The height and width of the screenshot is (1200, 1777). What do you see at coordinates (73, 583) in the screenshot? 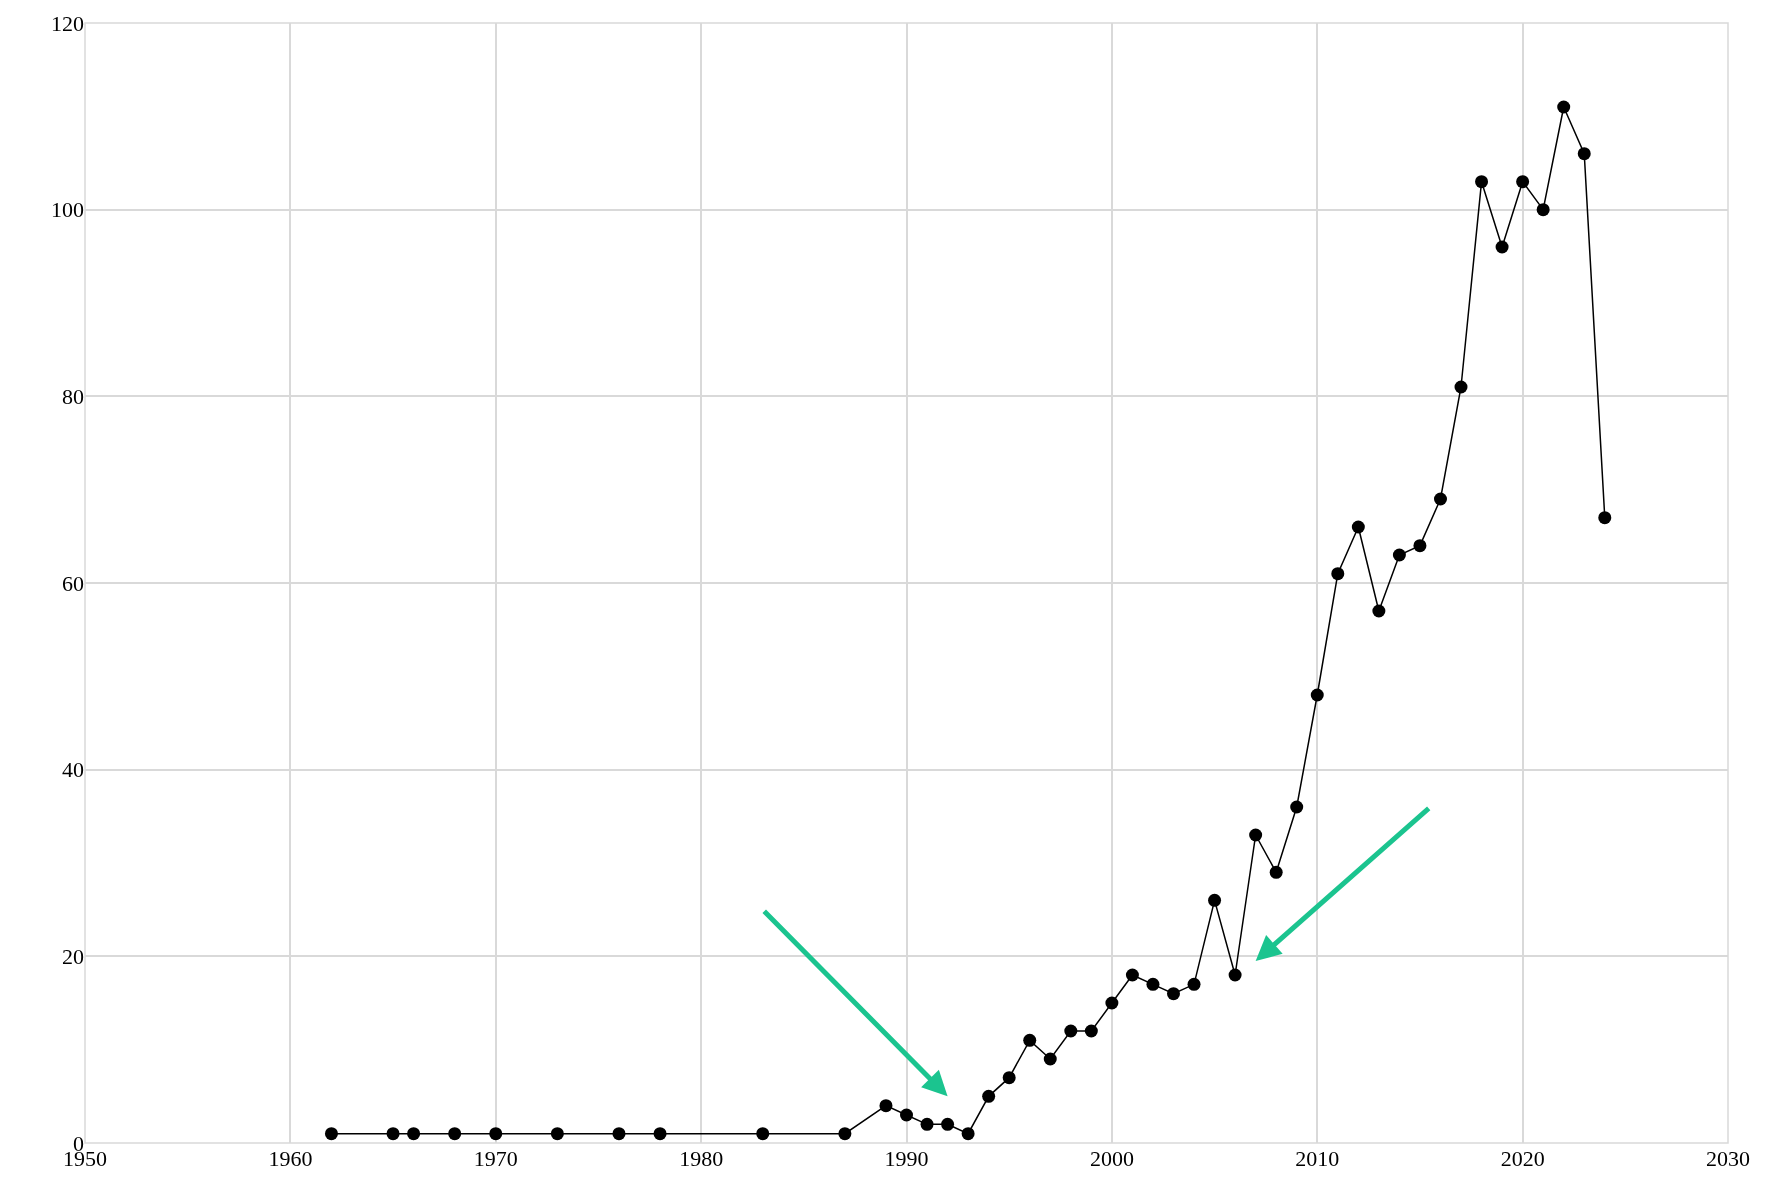
I see `y-tick-label: 60` at bounding box center [73, 583].